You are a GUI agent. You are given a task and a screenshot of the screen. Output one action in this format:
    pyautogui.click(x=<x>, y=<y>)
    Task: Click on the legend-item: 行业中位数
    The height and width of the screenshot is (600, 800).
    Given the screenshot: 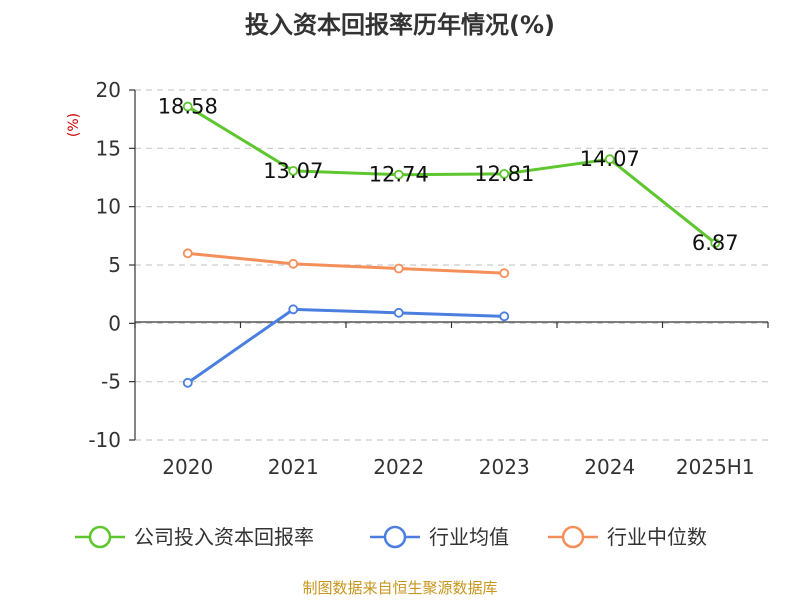 What is the action you would take?
    pyautogui.click(x=627, y=537)
    